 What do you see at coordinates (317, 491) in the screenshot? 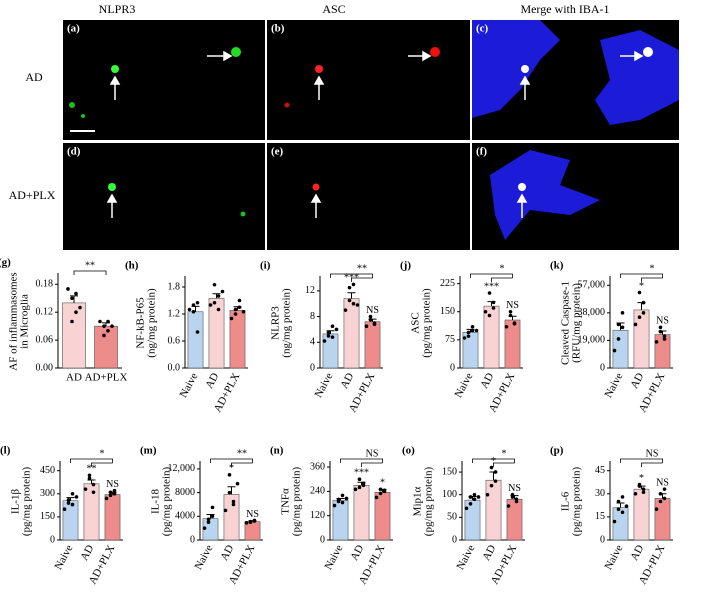
I see `y-tick-label: 240` at bounding box center [317, 491].